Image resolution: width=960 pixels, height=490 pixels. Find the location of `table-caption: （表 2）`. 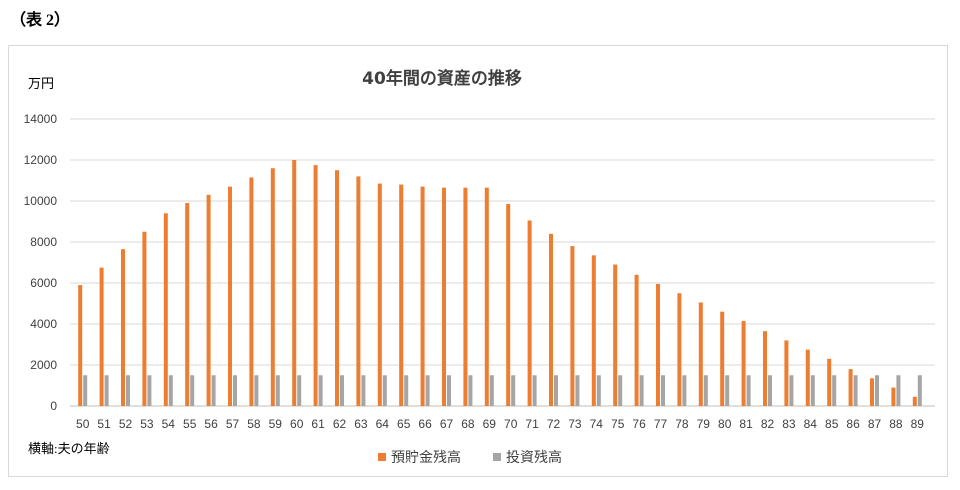

table-caption: （表 2） is located at coordinates (40, 20).